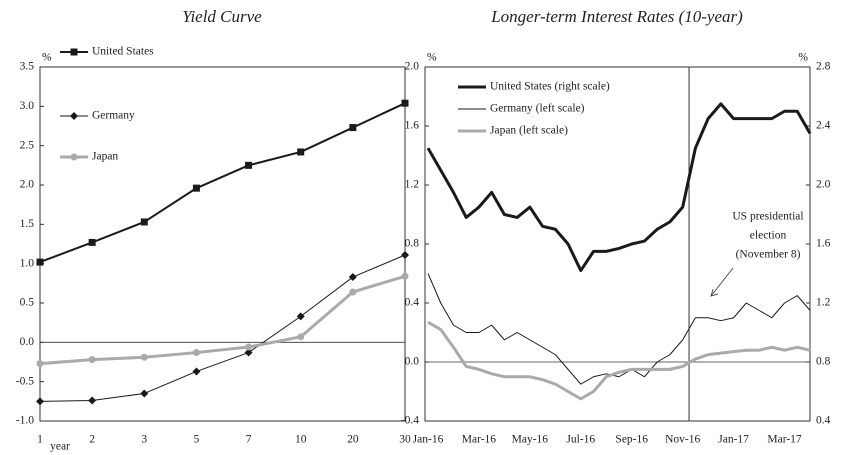  I want to click on y-tick-label: 1.6, so click(412, 126).